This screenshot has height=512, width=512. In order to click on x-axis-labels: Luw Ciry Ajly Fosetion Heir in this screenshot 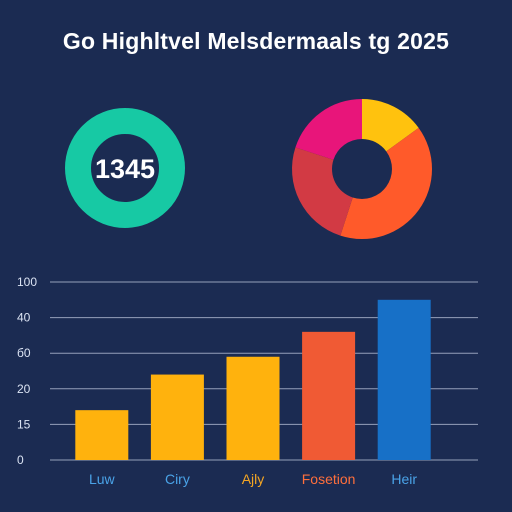, I will do `click(253, 479)`.